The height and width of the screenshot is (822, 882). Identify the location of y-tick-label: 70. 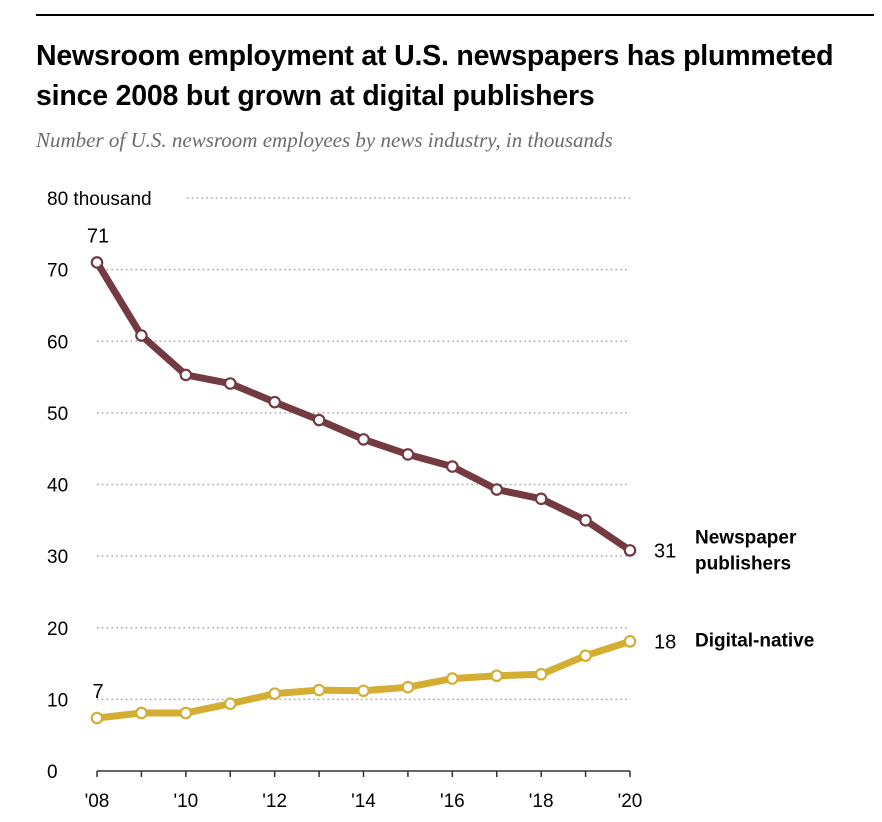
(57, 271).